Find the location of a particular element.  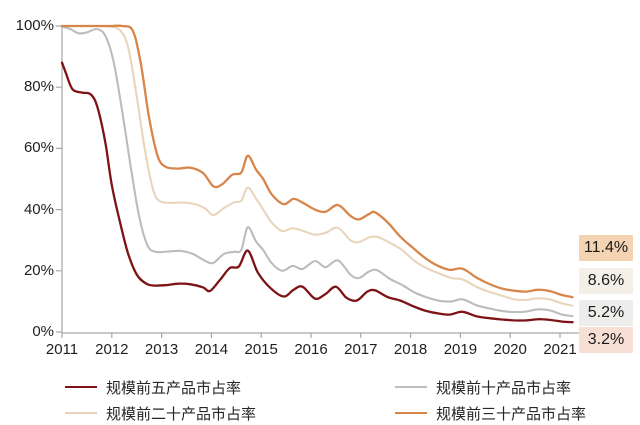

legend-item-top20: 规模前二十产品市占率 is located at coordinates (160, 413).